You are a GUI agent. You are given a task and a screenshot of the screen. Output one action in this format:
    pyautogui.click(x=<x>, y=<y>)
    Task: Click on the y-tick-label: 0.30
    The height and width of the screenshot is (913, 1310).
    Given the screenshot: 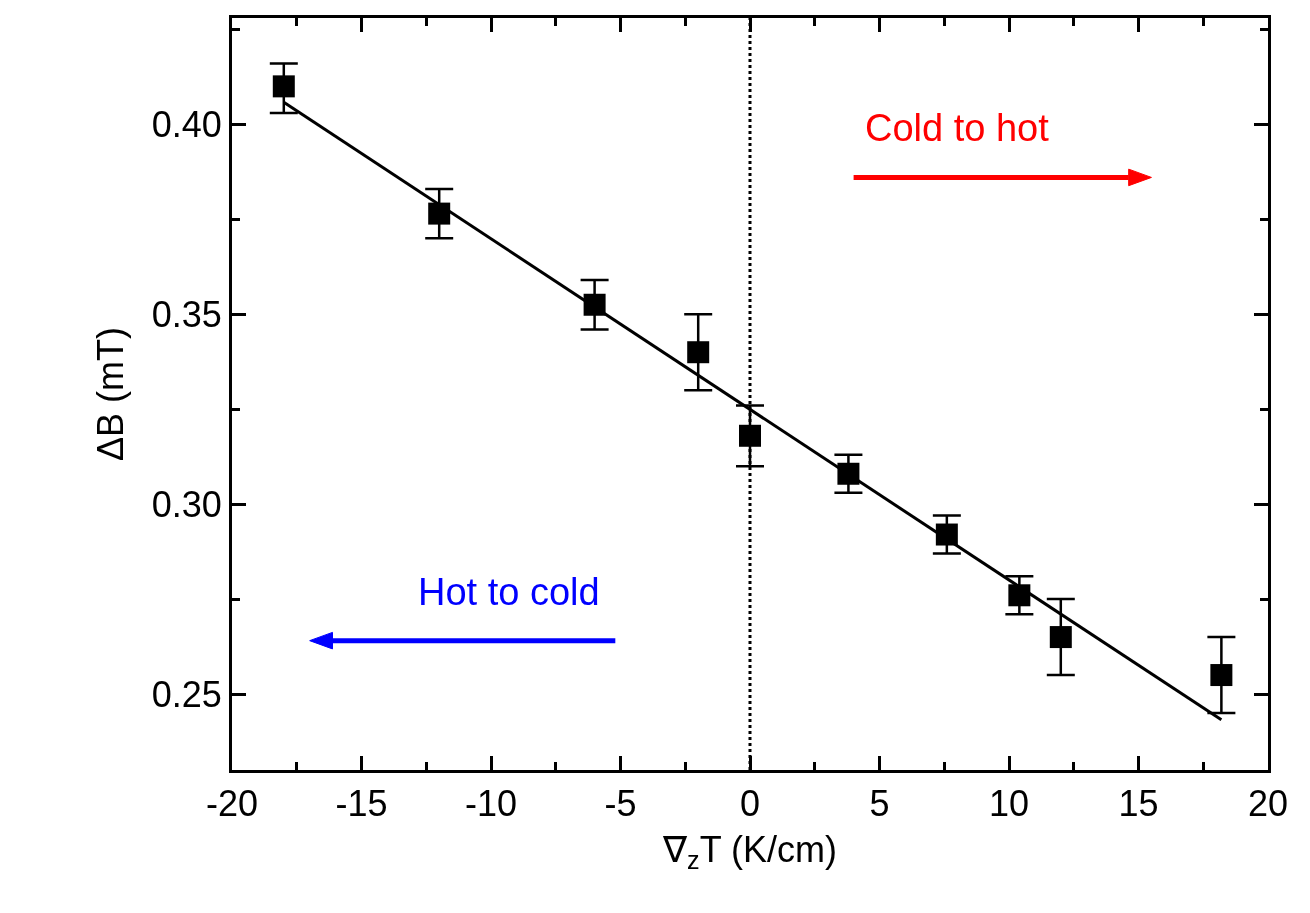 What is the action you would take?
    pyautogui.click(x=186, y=504)
    